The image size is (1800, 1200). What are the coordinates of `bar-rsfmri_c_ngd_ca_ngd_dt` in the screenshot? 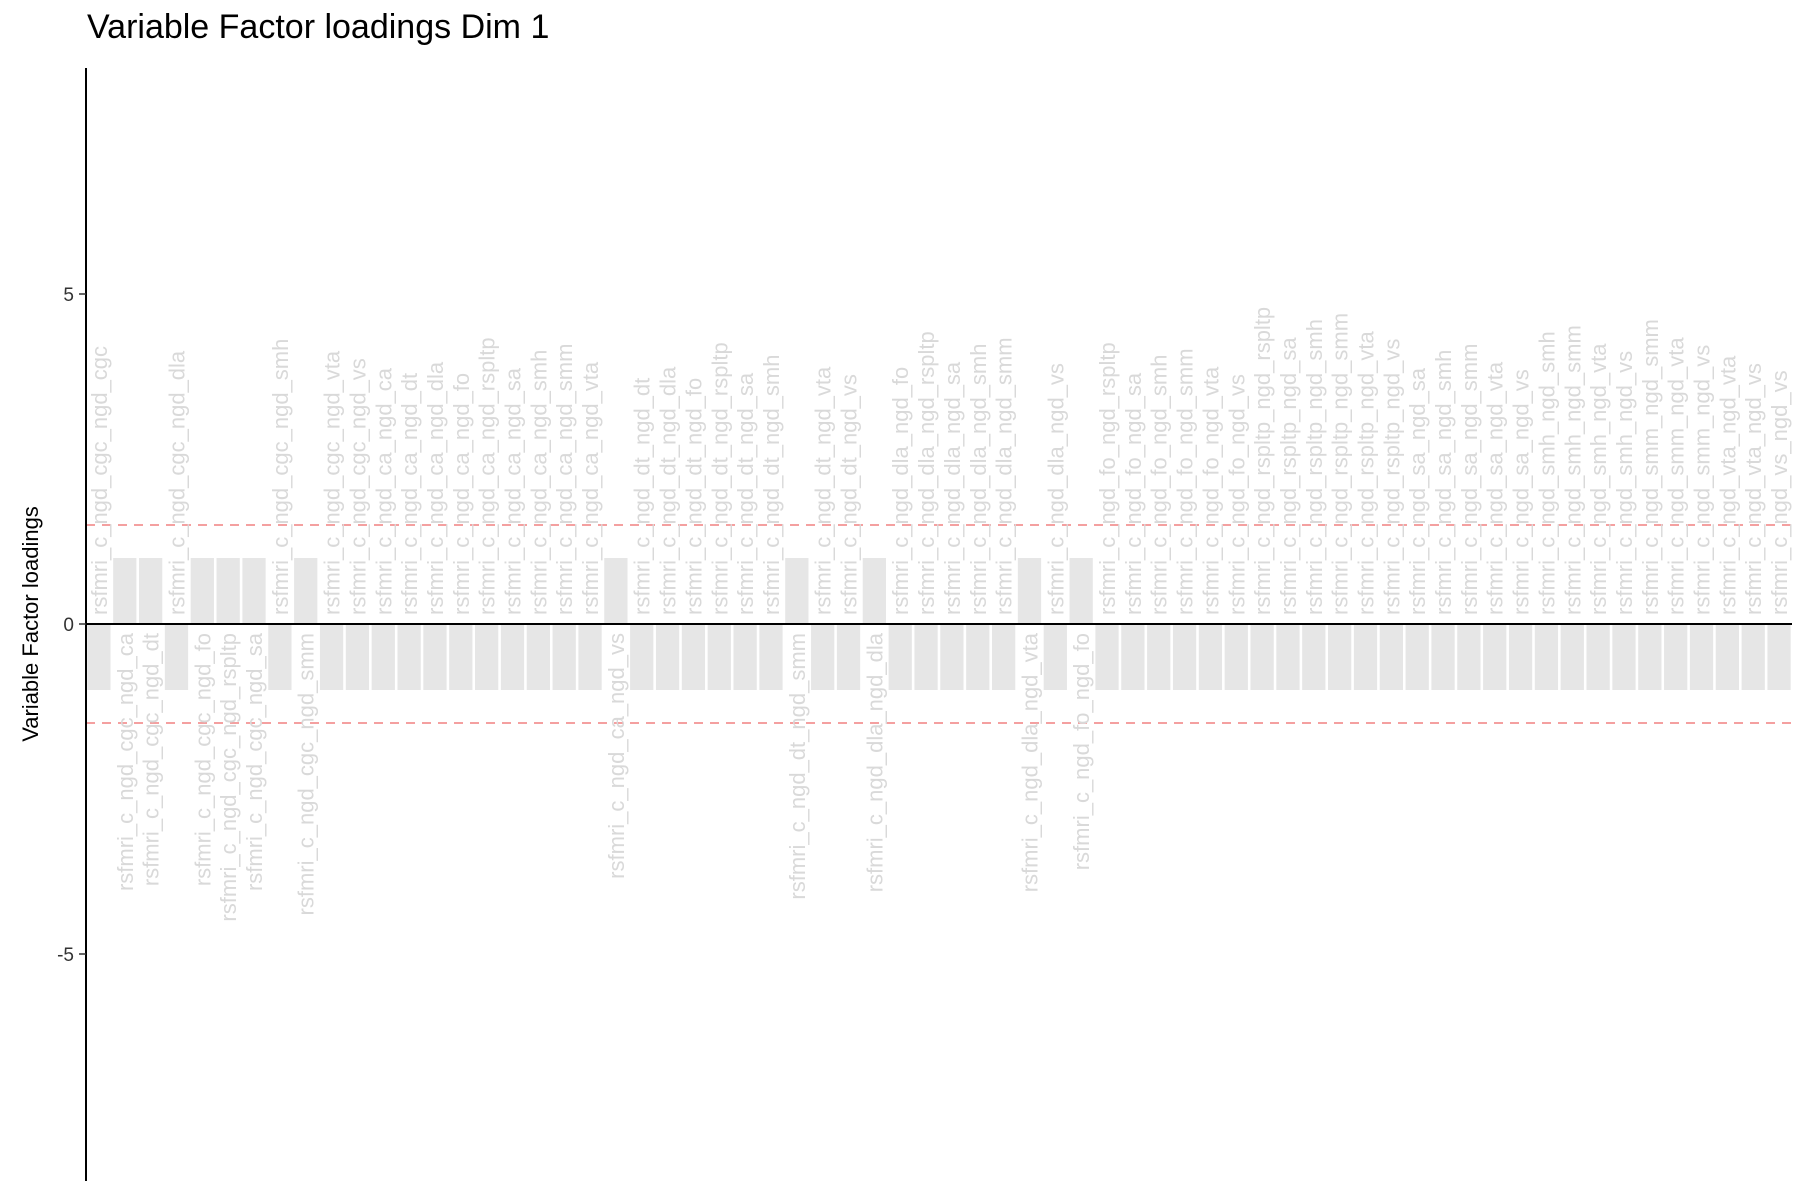 It's located at (409, 657).